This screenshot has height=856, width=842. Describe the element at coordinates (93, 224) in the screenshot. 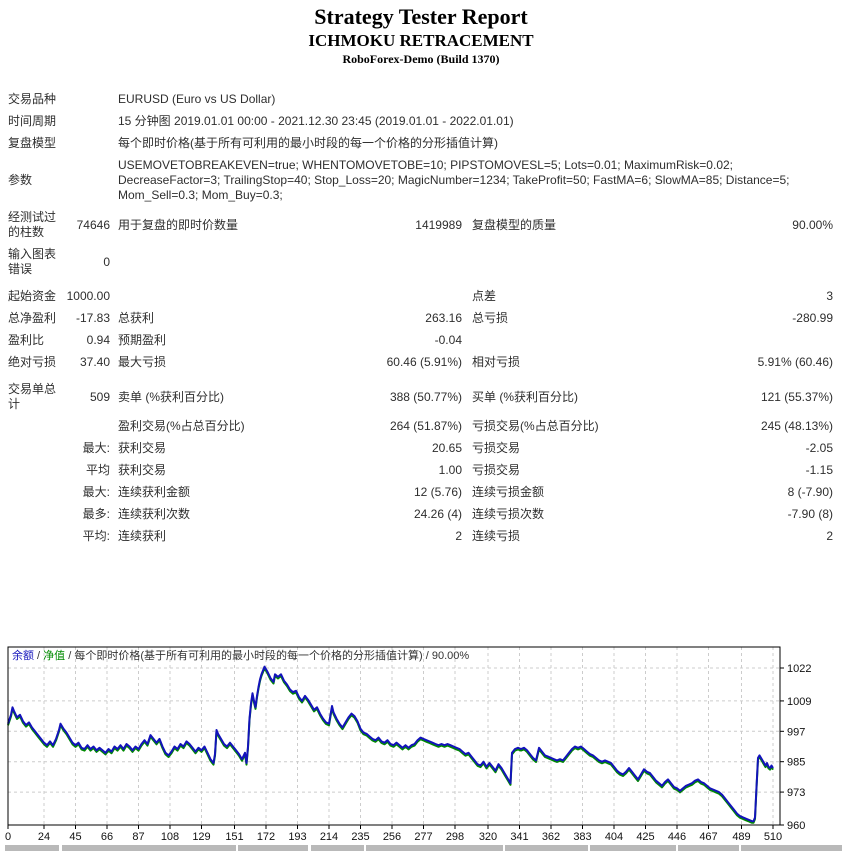

I see `cell-value: 74646` at that location.